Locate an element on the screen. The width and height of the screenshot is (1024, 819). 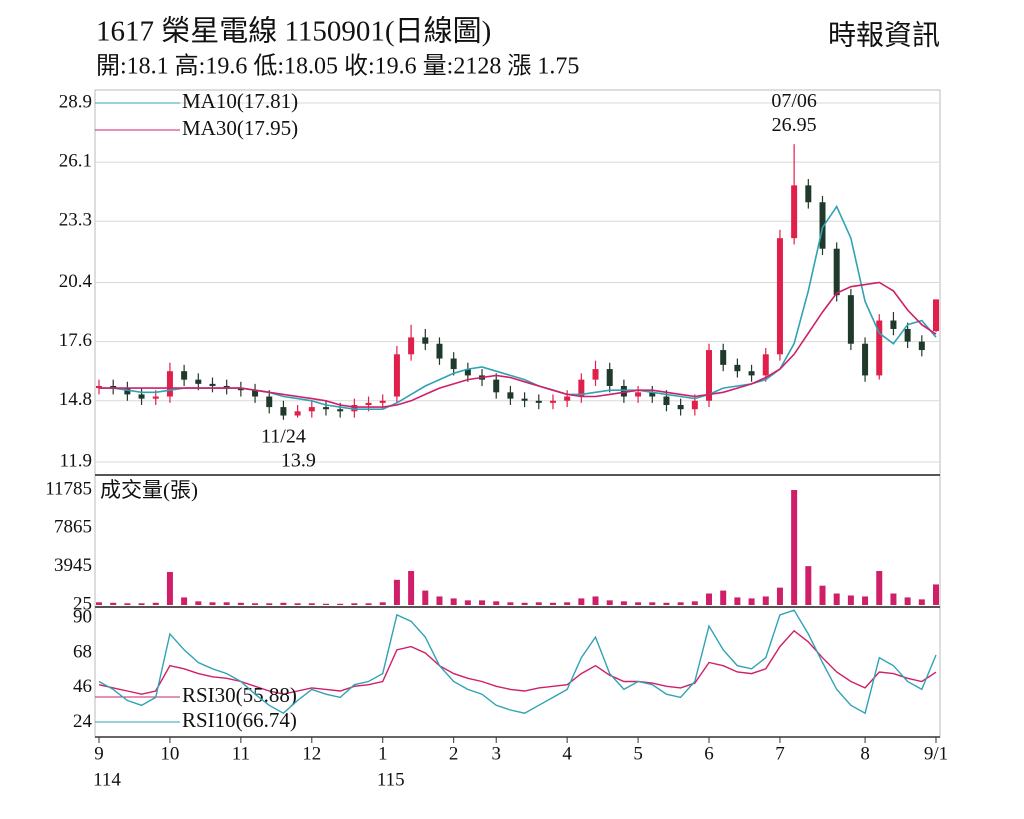
x-tick-label: 7 is located at coordinates (780, 753).